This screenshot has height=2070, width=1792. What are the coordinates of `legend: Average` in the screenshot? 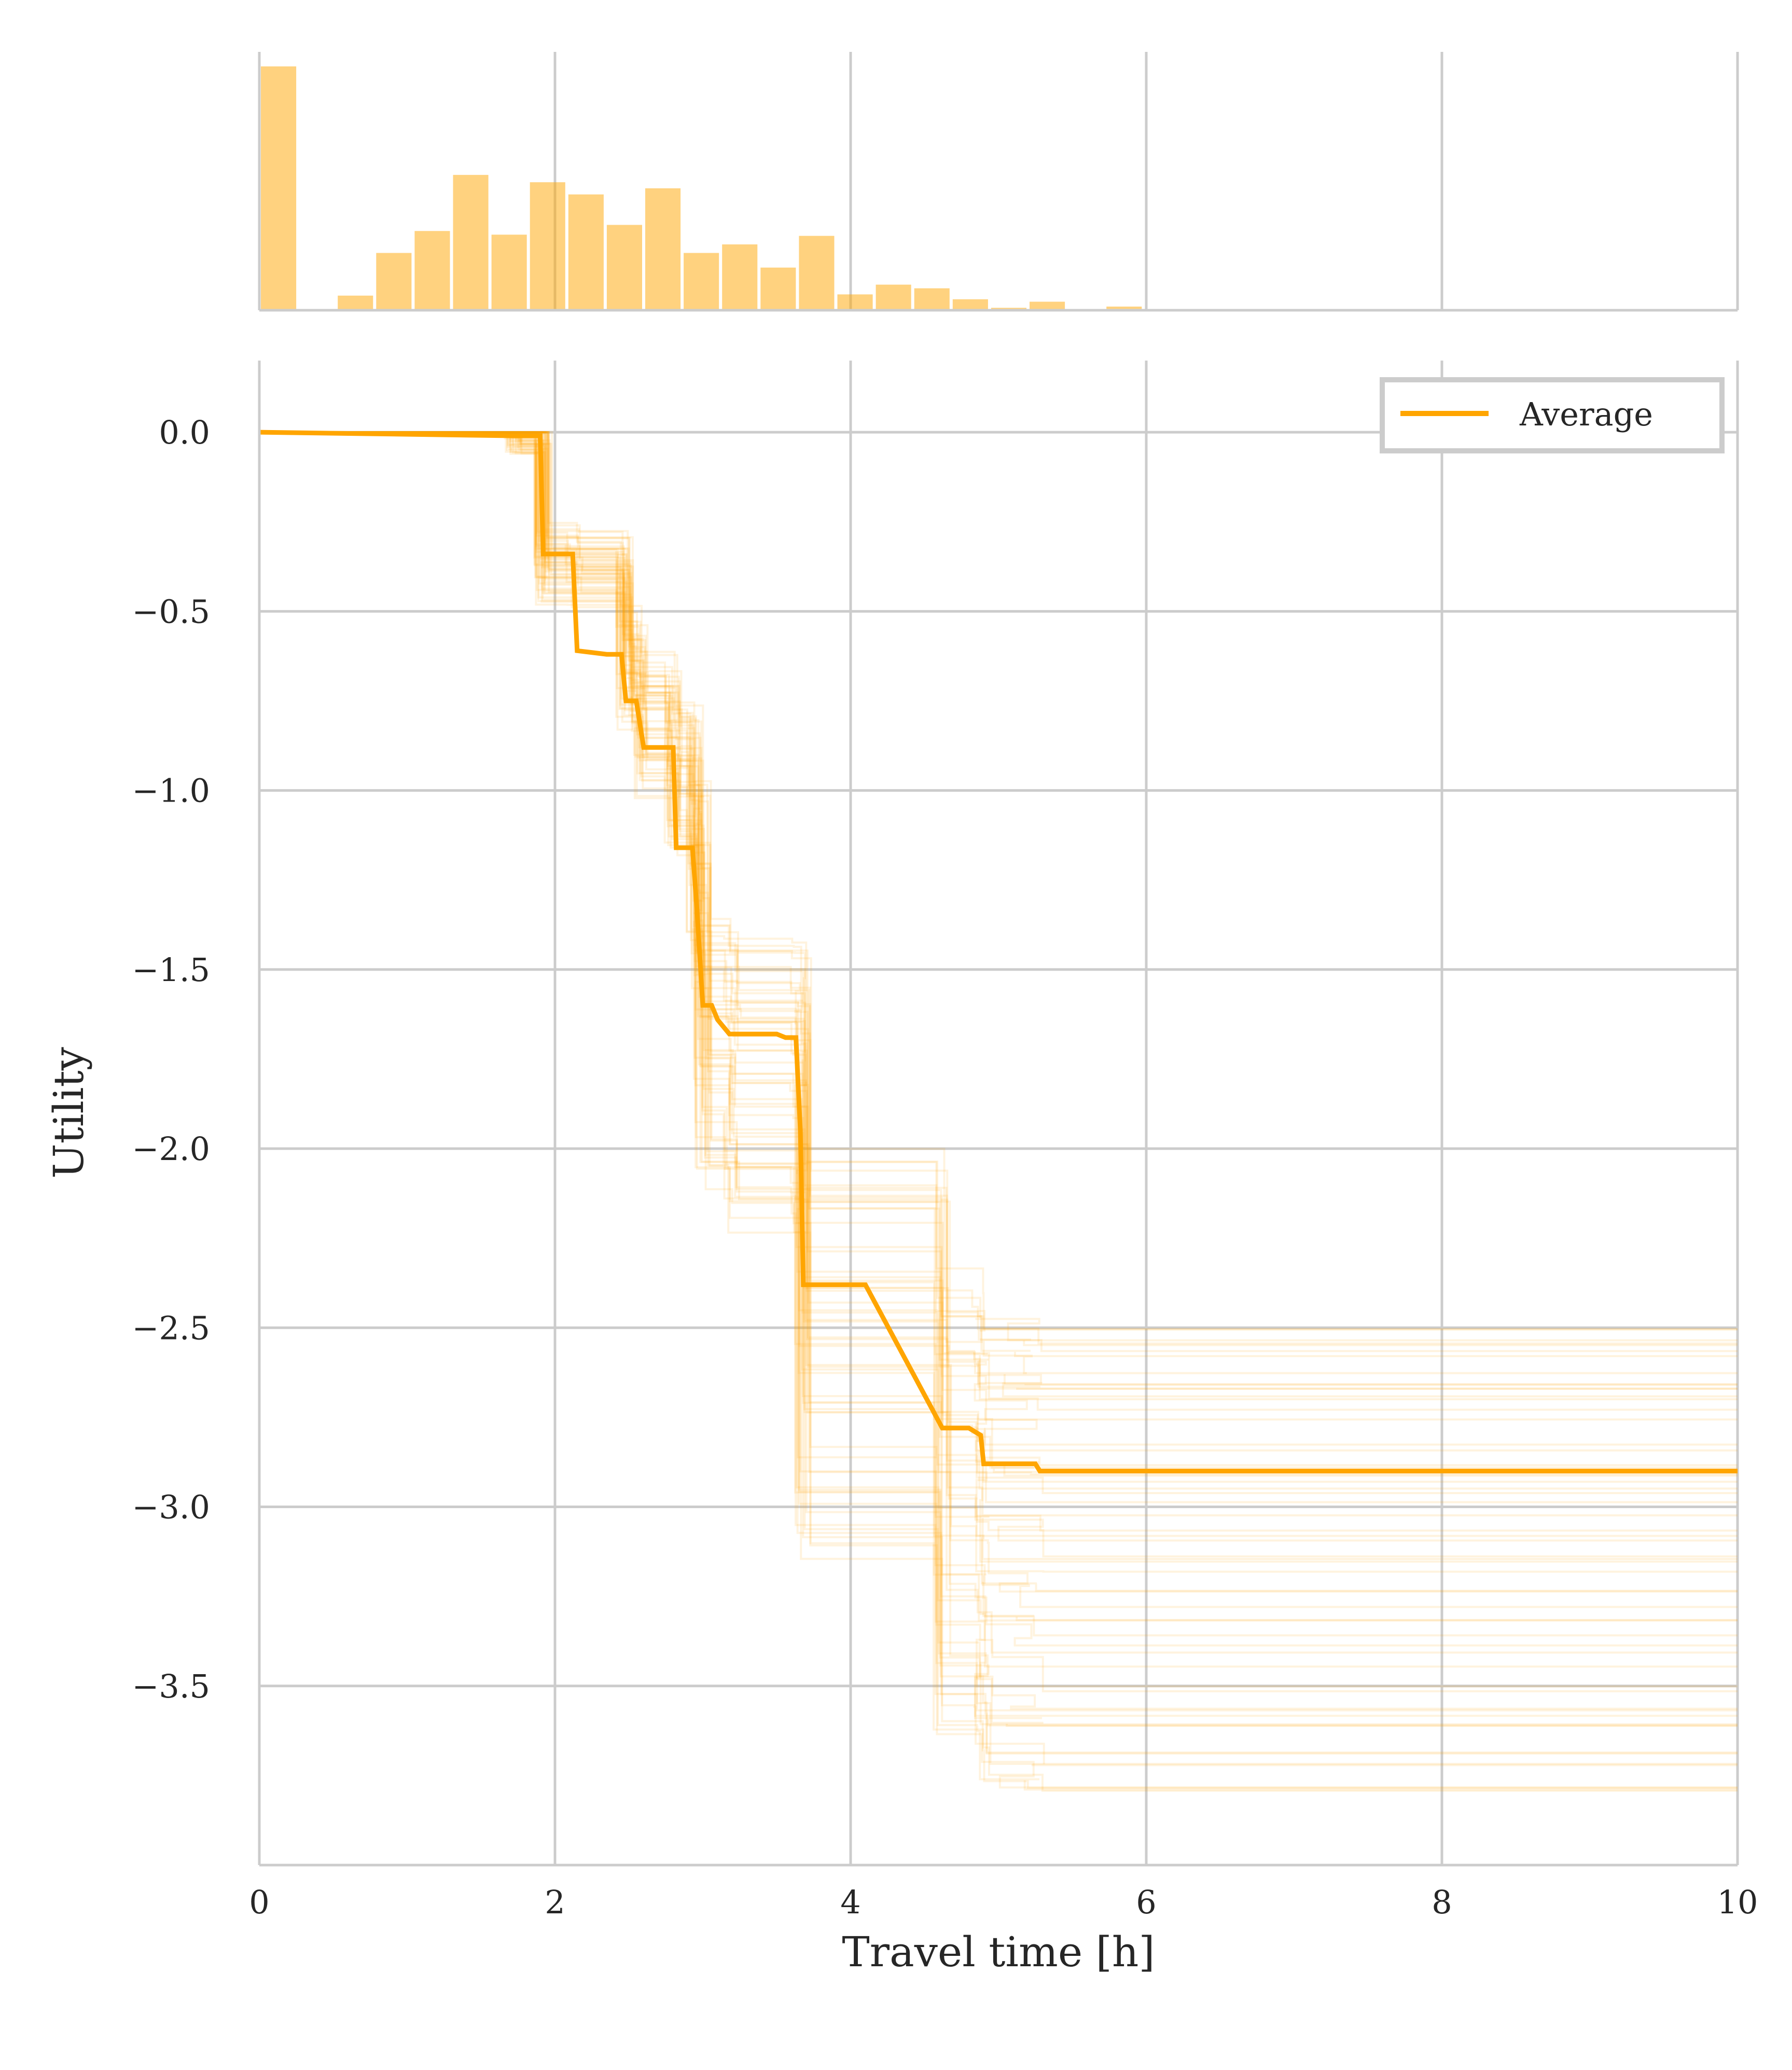 It's located at (1552, 415).